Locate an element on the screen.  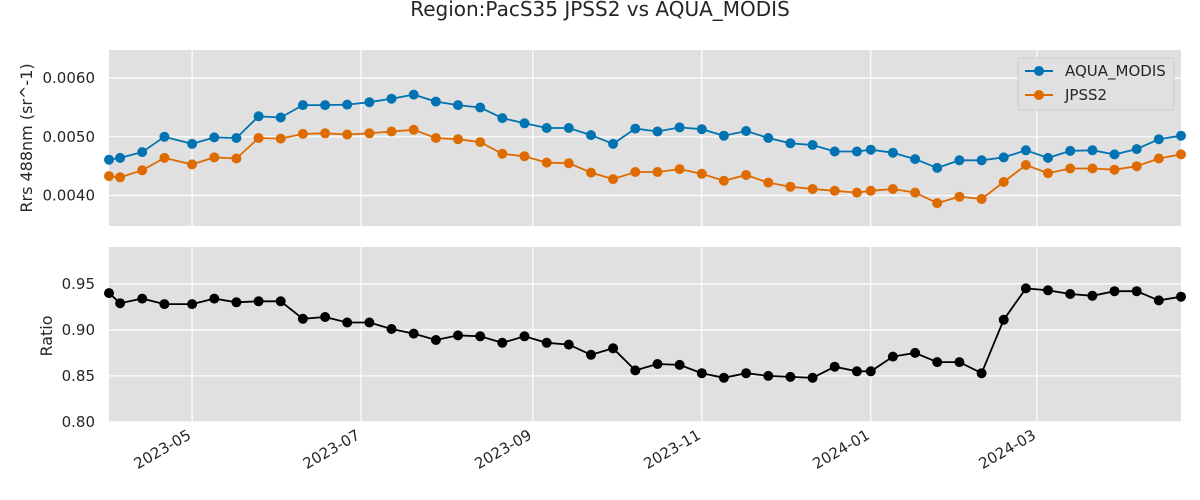
legend-box is located at coordinates (1096, 84).